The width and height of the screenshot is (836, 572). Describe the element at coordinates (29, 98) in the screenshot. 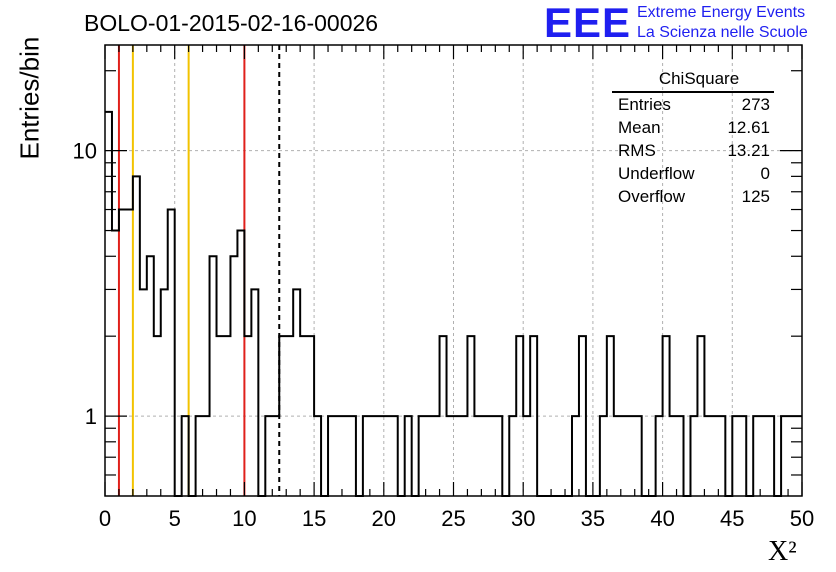

I see `y-axis-label: Entries/bin` at that location.